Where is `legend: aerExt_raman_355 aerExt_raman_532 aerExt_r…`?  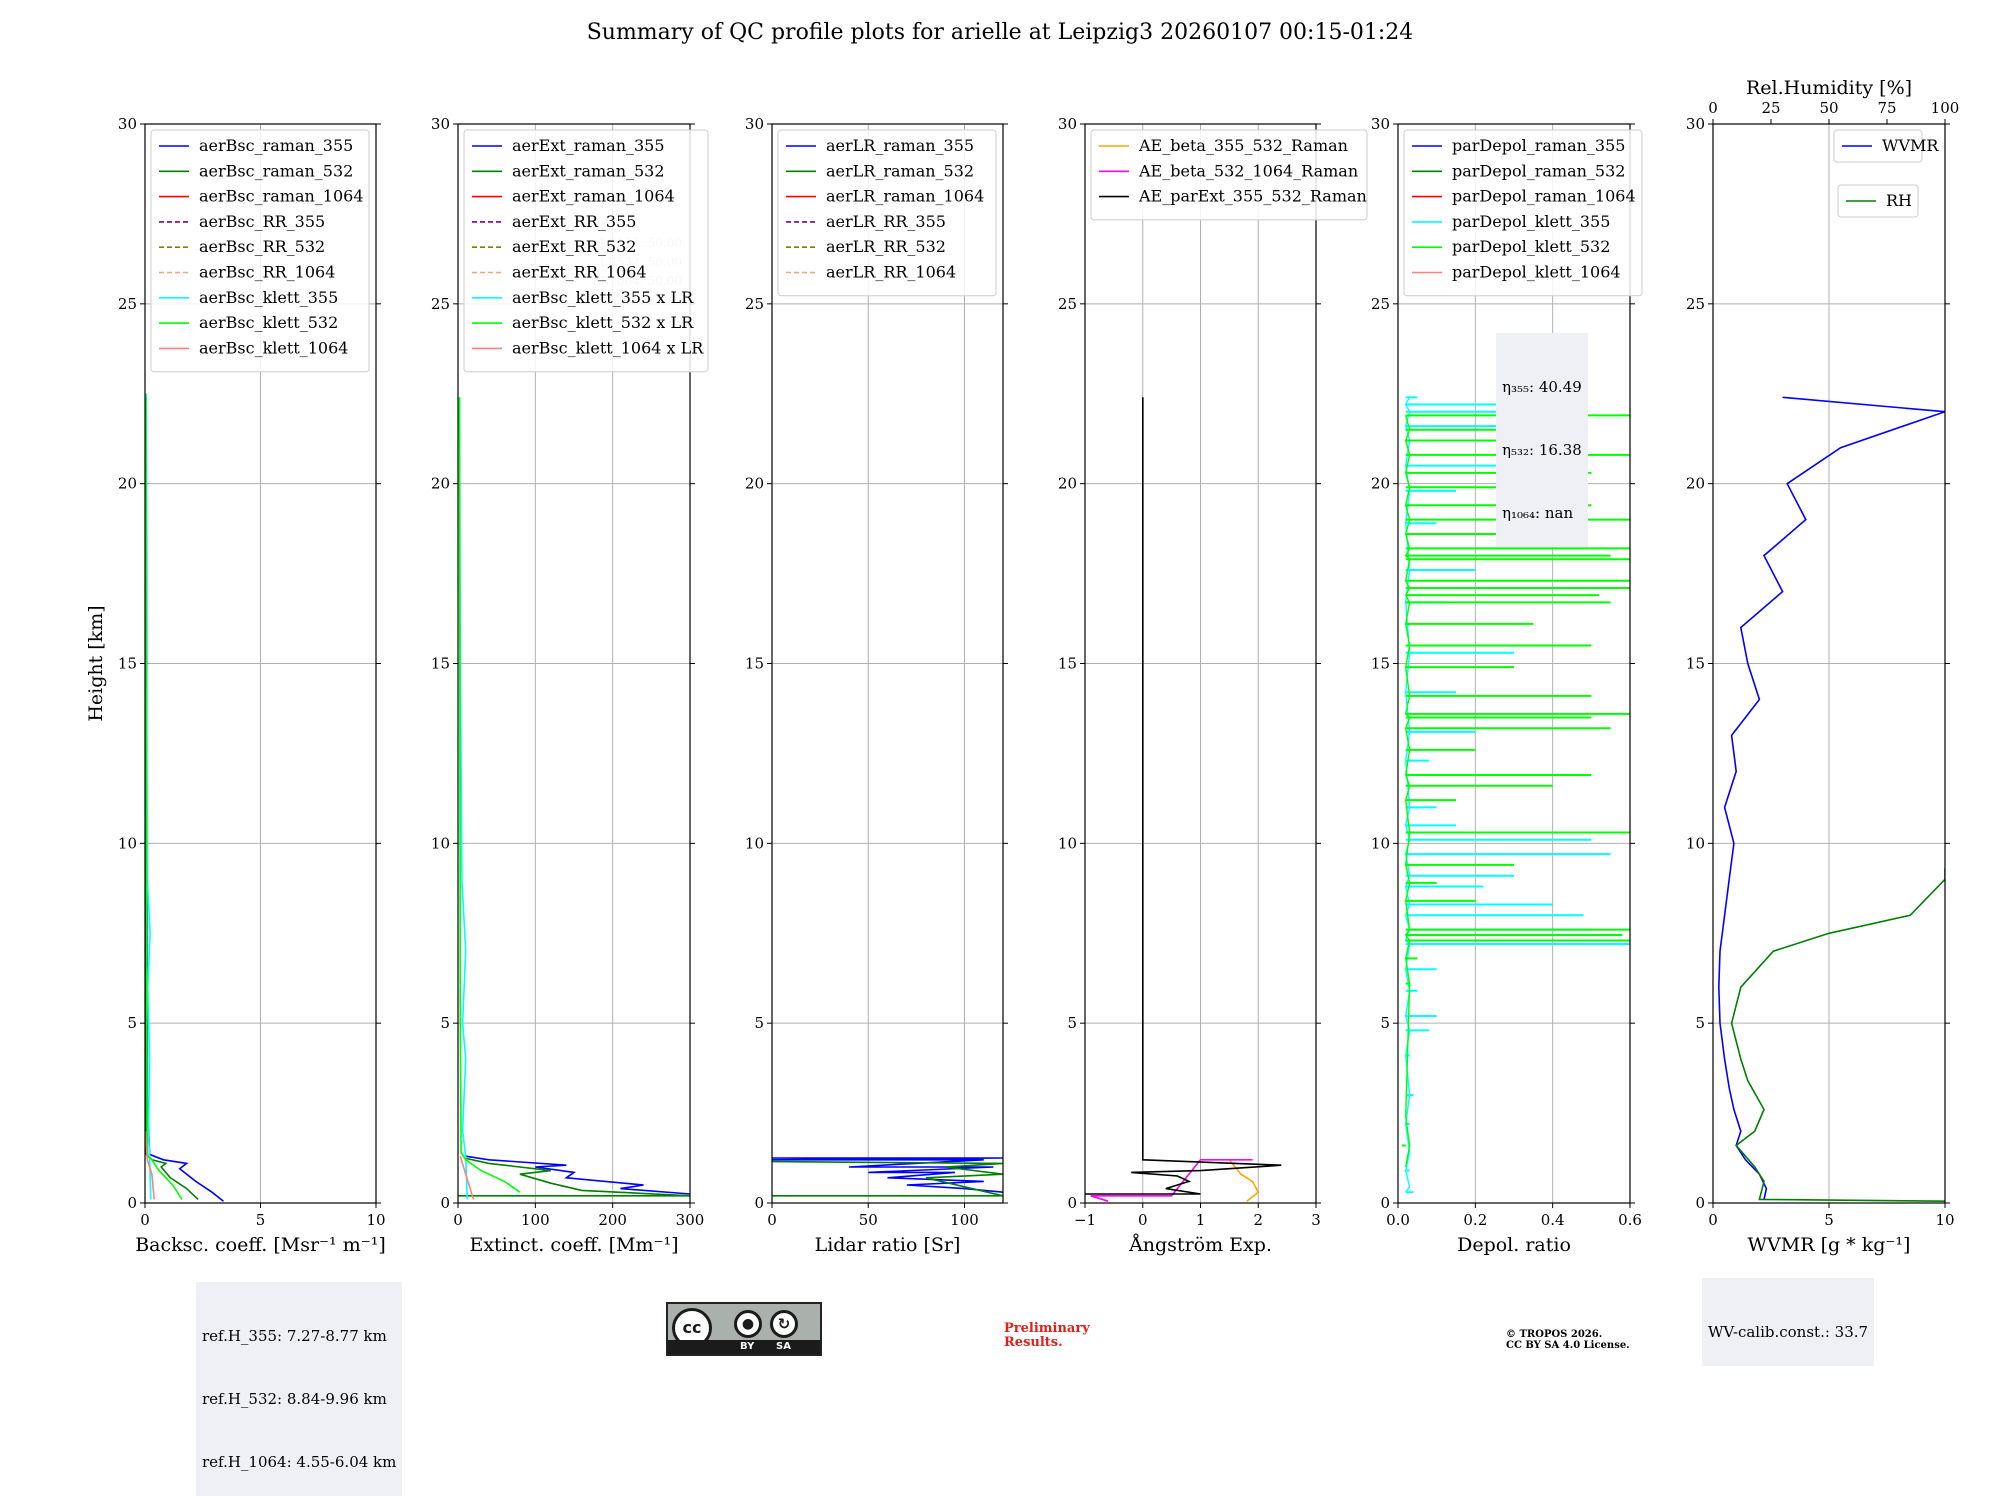
legend: aerExt_raman_355 aerExt_raman_532 aerExt_r… is located at coordinates (586, 251).